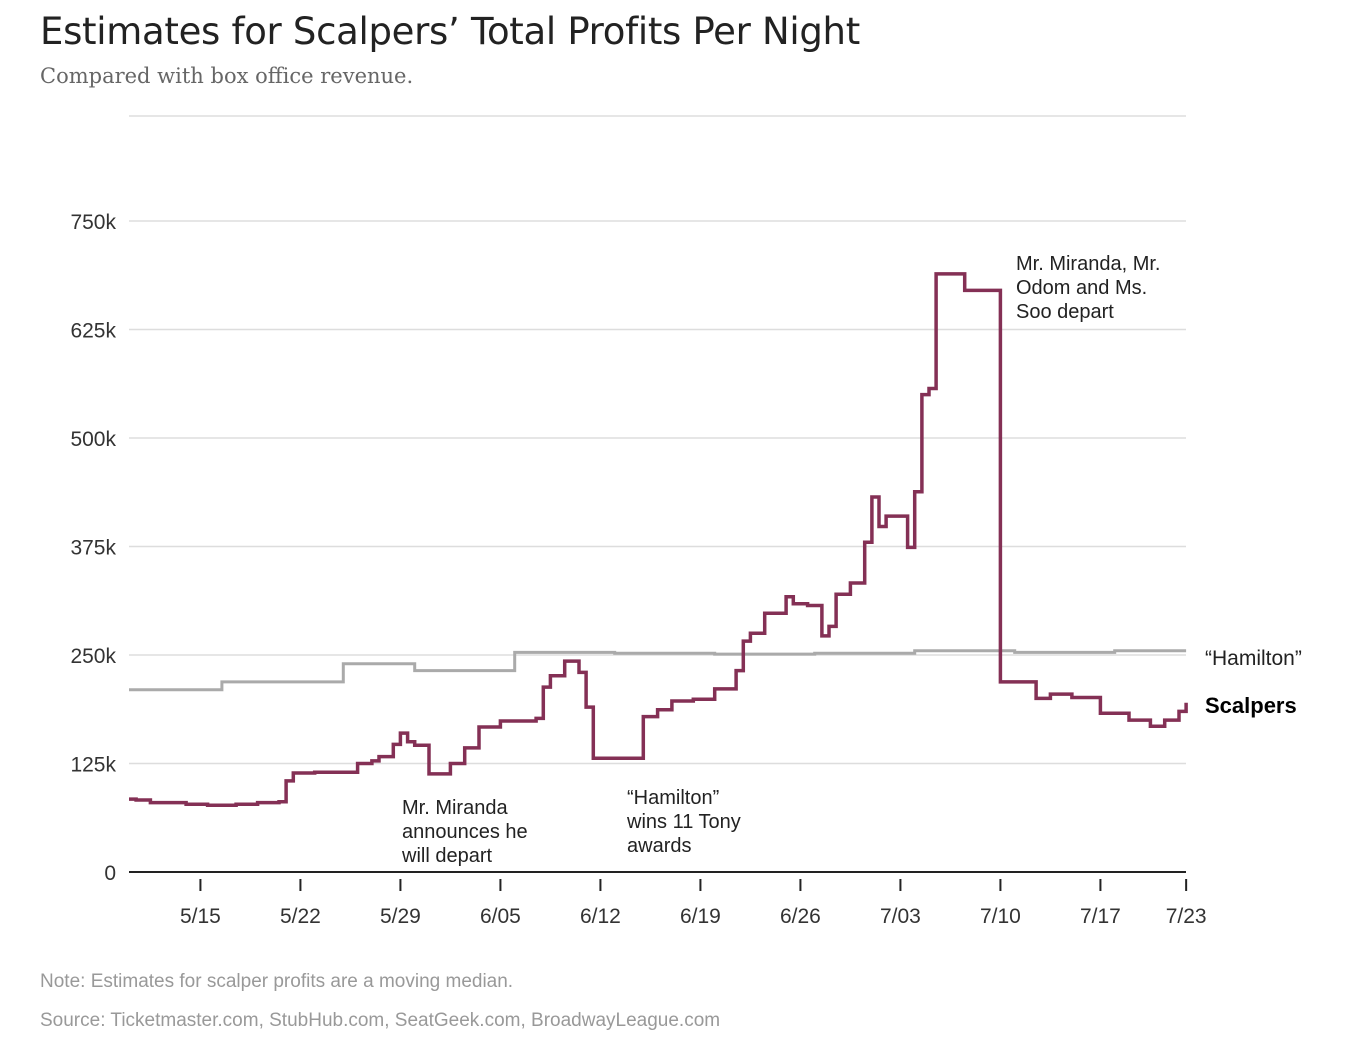  Describe the element at coordinates (658, 670) in the screenshot. I see `series-line-hamilton` at that location.